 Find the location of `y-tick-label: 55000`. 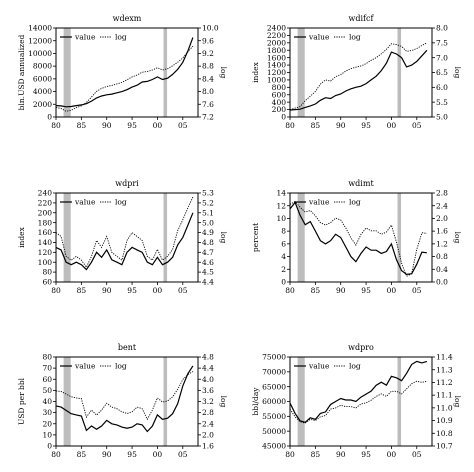

y-tick-label: 55000 is located at coordinates (274, 416).